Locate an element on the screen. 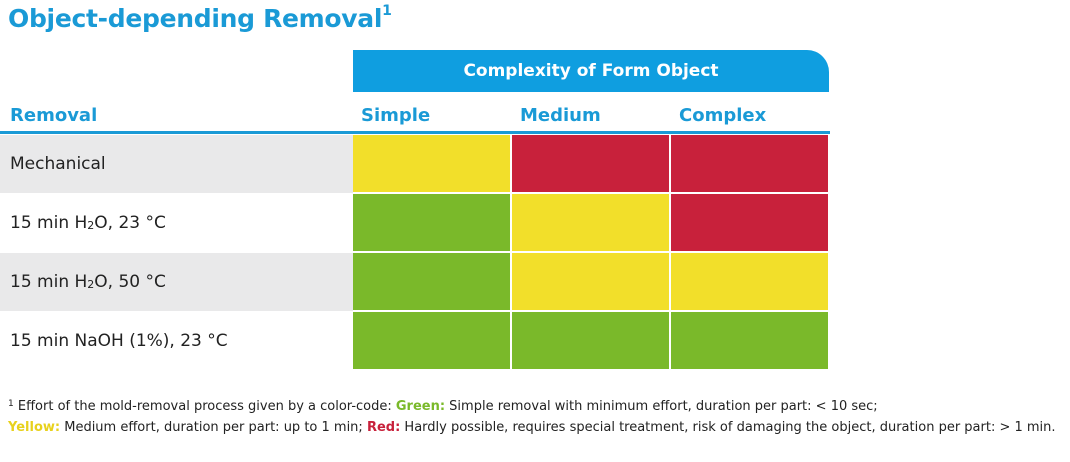  cell-naoh-23-complex is located at coordinates (749, 340).